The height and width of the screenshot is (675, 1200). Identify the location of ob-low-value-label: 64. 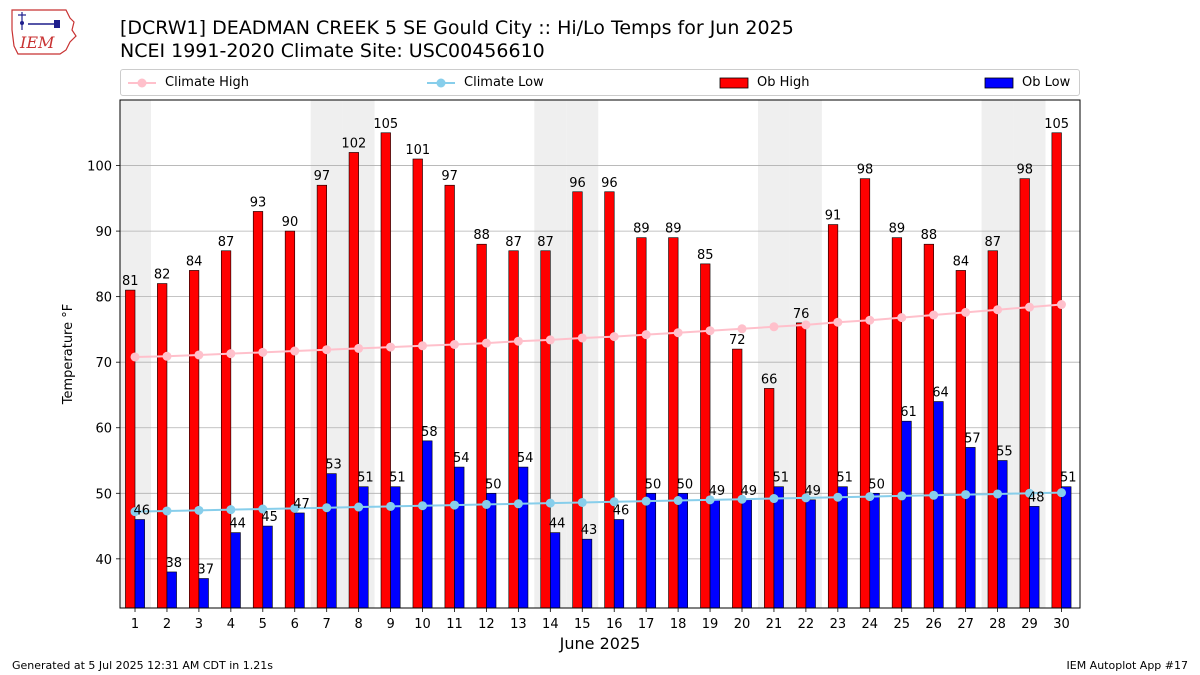
(940, 393).